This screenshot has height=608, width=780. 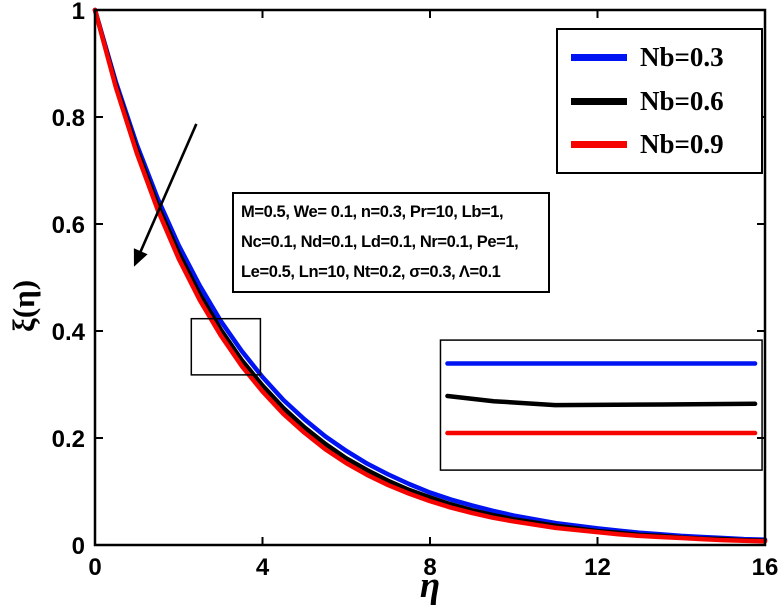 I want to click on x-tick-label: 0, so click(x=94, y=567).